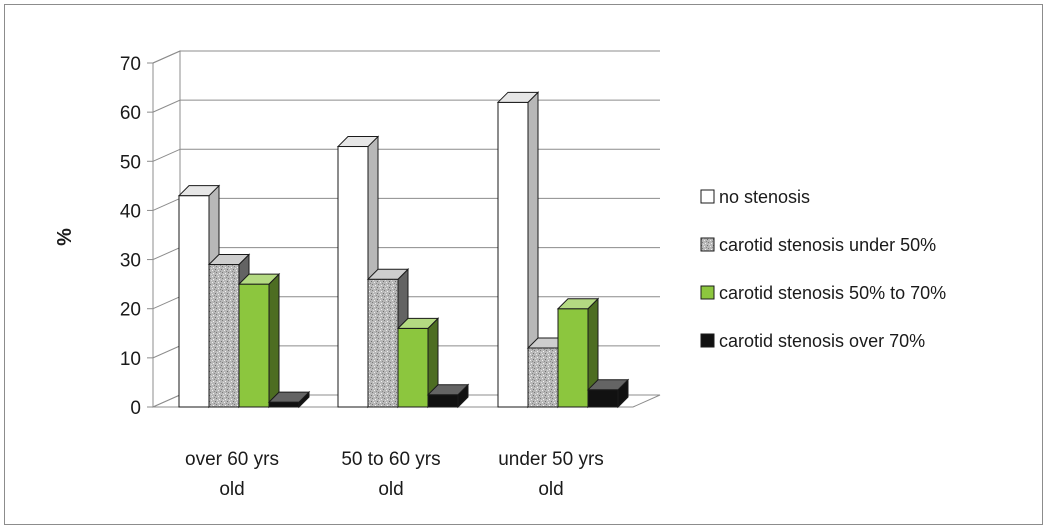  I want to click on y-tick-label: 20, so click(130, 310).